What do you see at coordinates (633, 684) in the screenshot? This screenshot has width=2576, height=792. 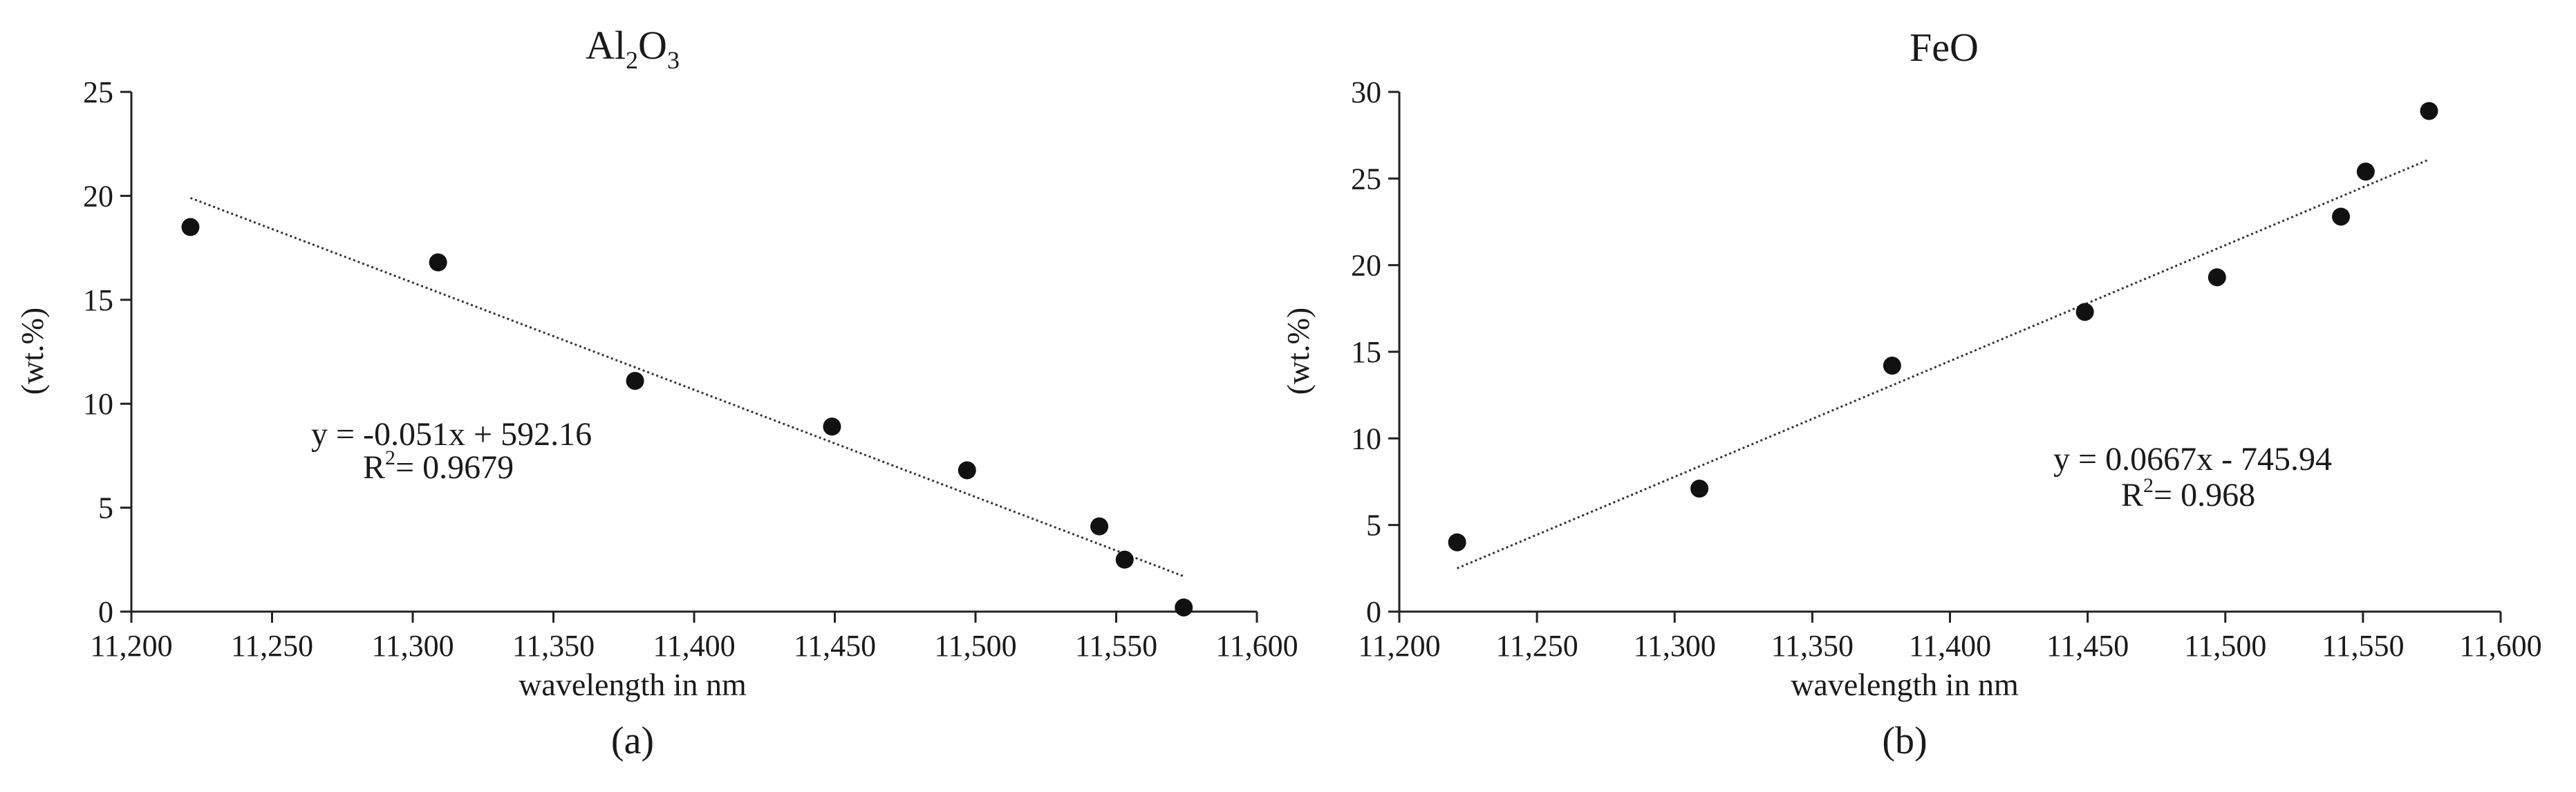 I see `chart-a-xlabel: wavelength in nm` at bounding box center [633, 684].